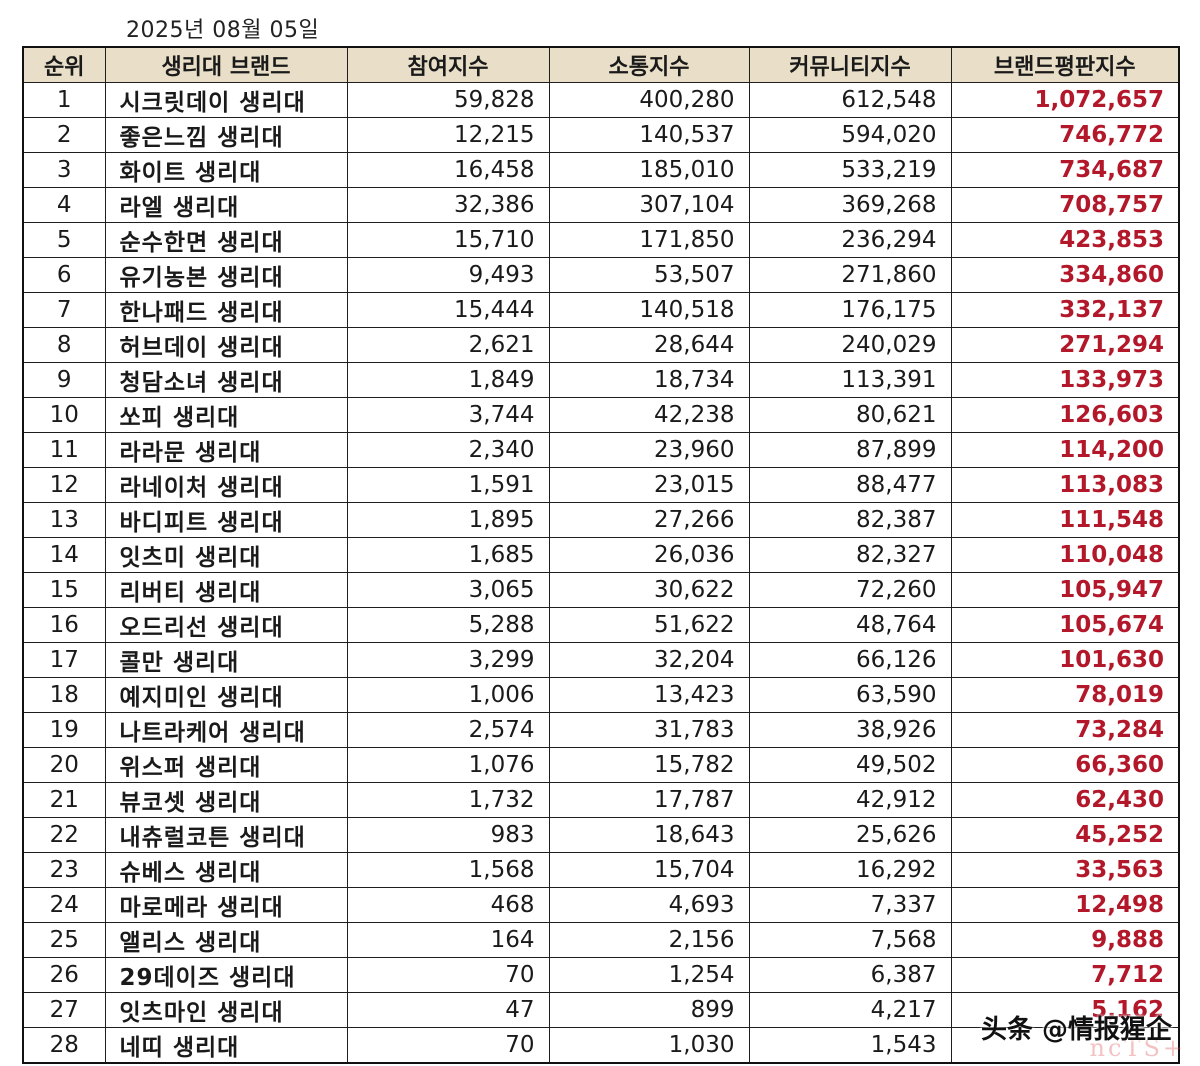 The width and height of the screenshot is (1200, 1066). What do you see at coordinates (649, 800) in the screenshot?
I see `cell-communication: 17,787` at bounding box center [649, 800].